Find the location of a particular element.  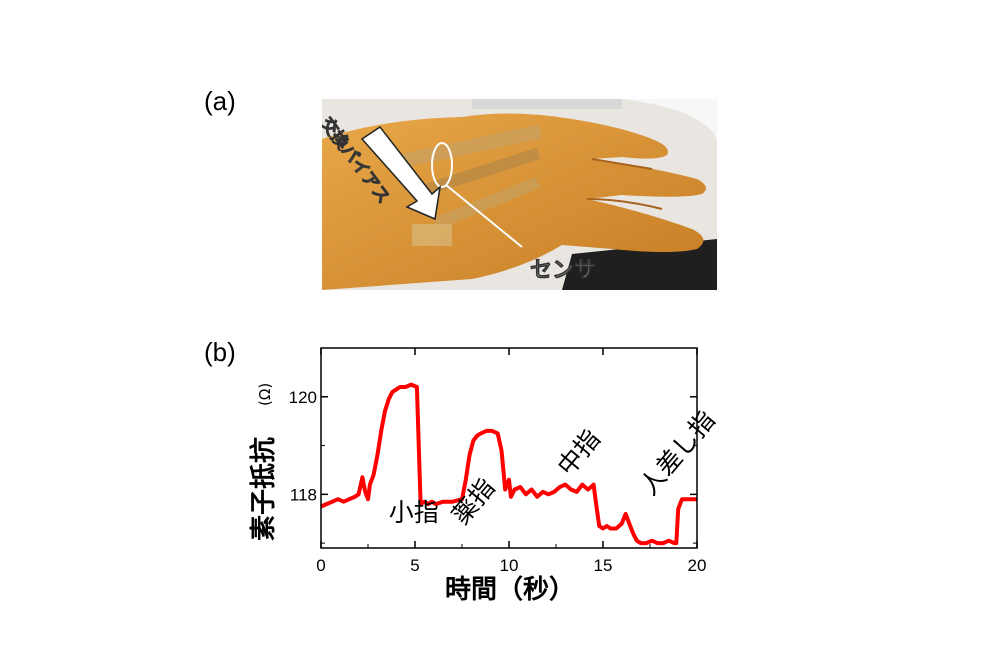

panel-a-label: (a) is located at coordinates (220, 101).